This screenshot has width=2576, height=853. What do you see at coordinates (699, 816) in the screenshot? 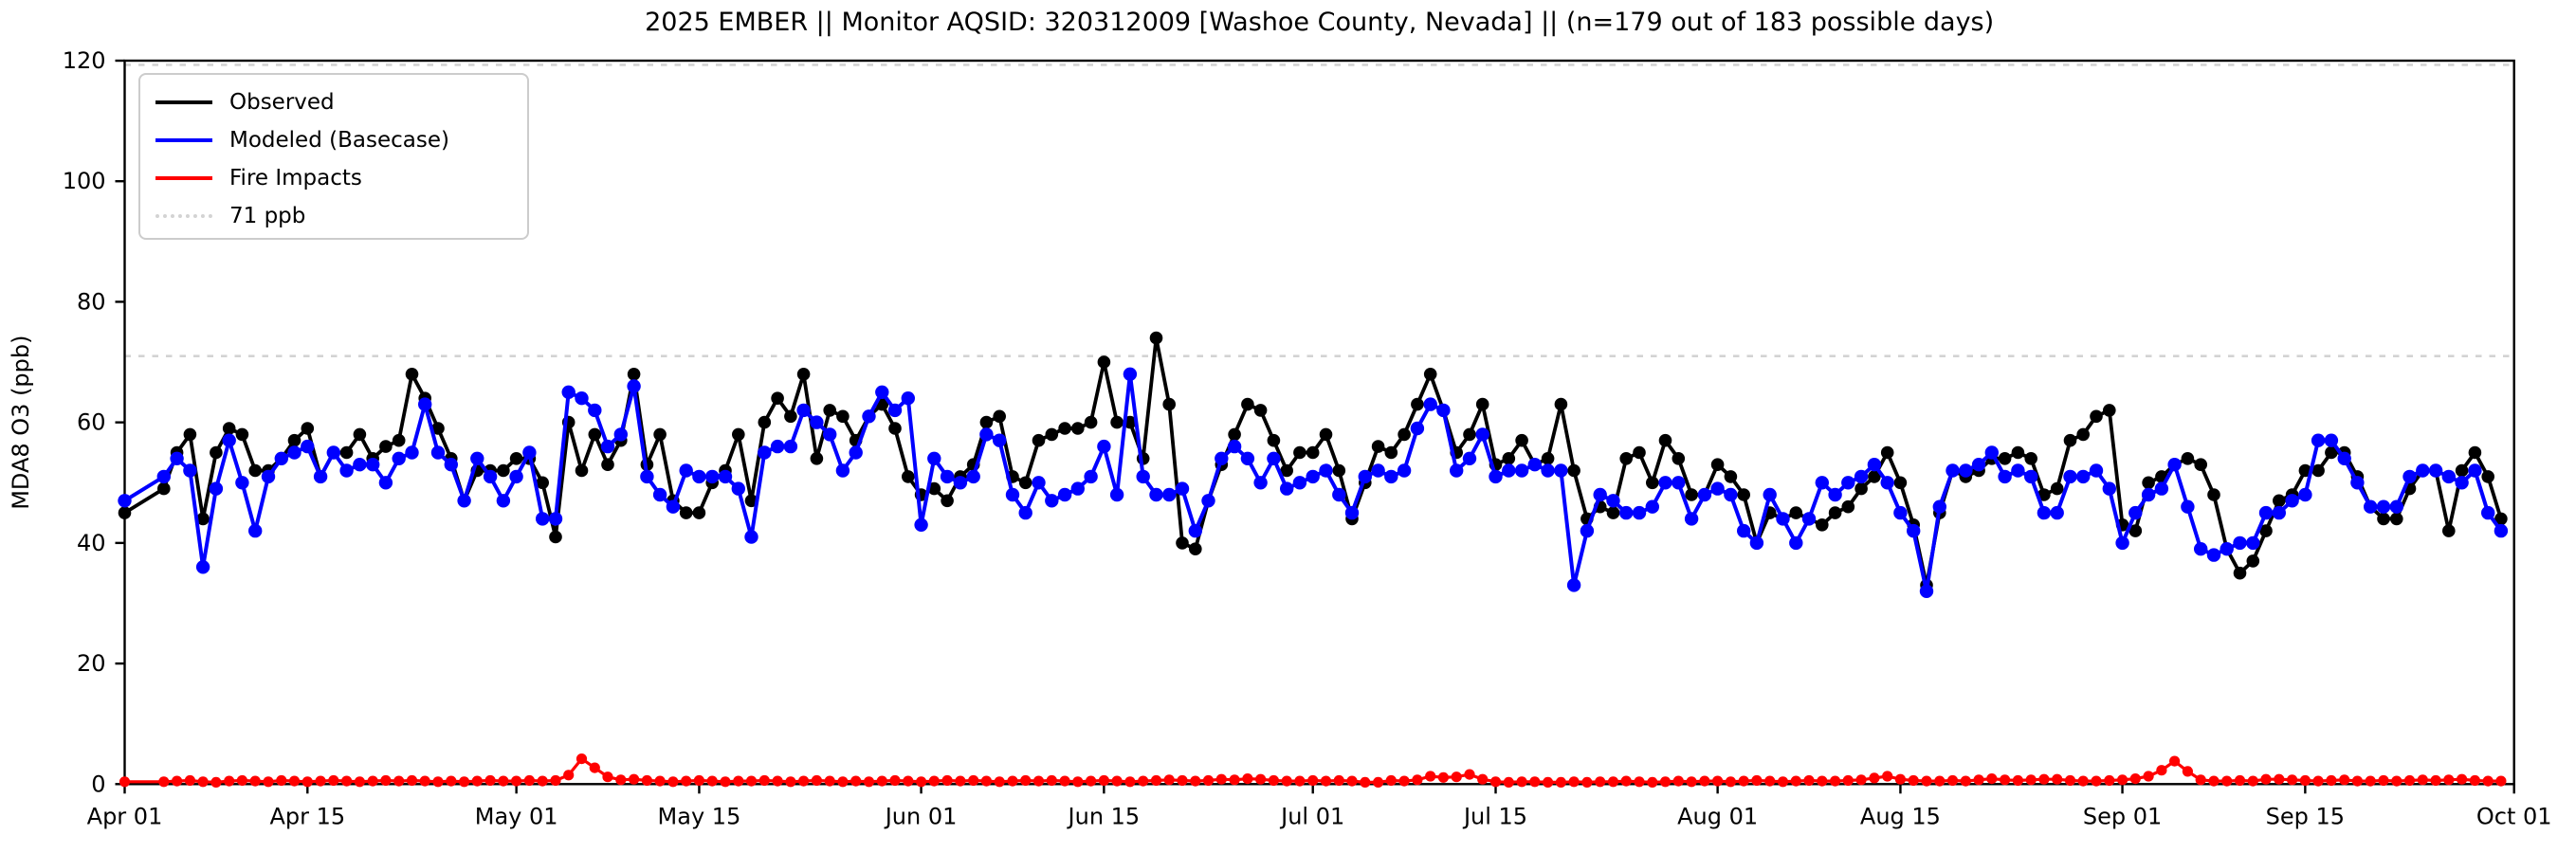
I see `x-tick-label: May 15` at bounding box center [699, 816].